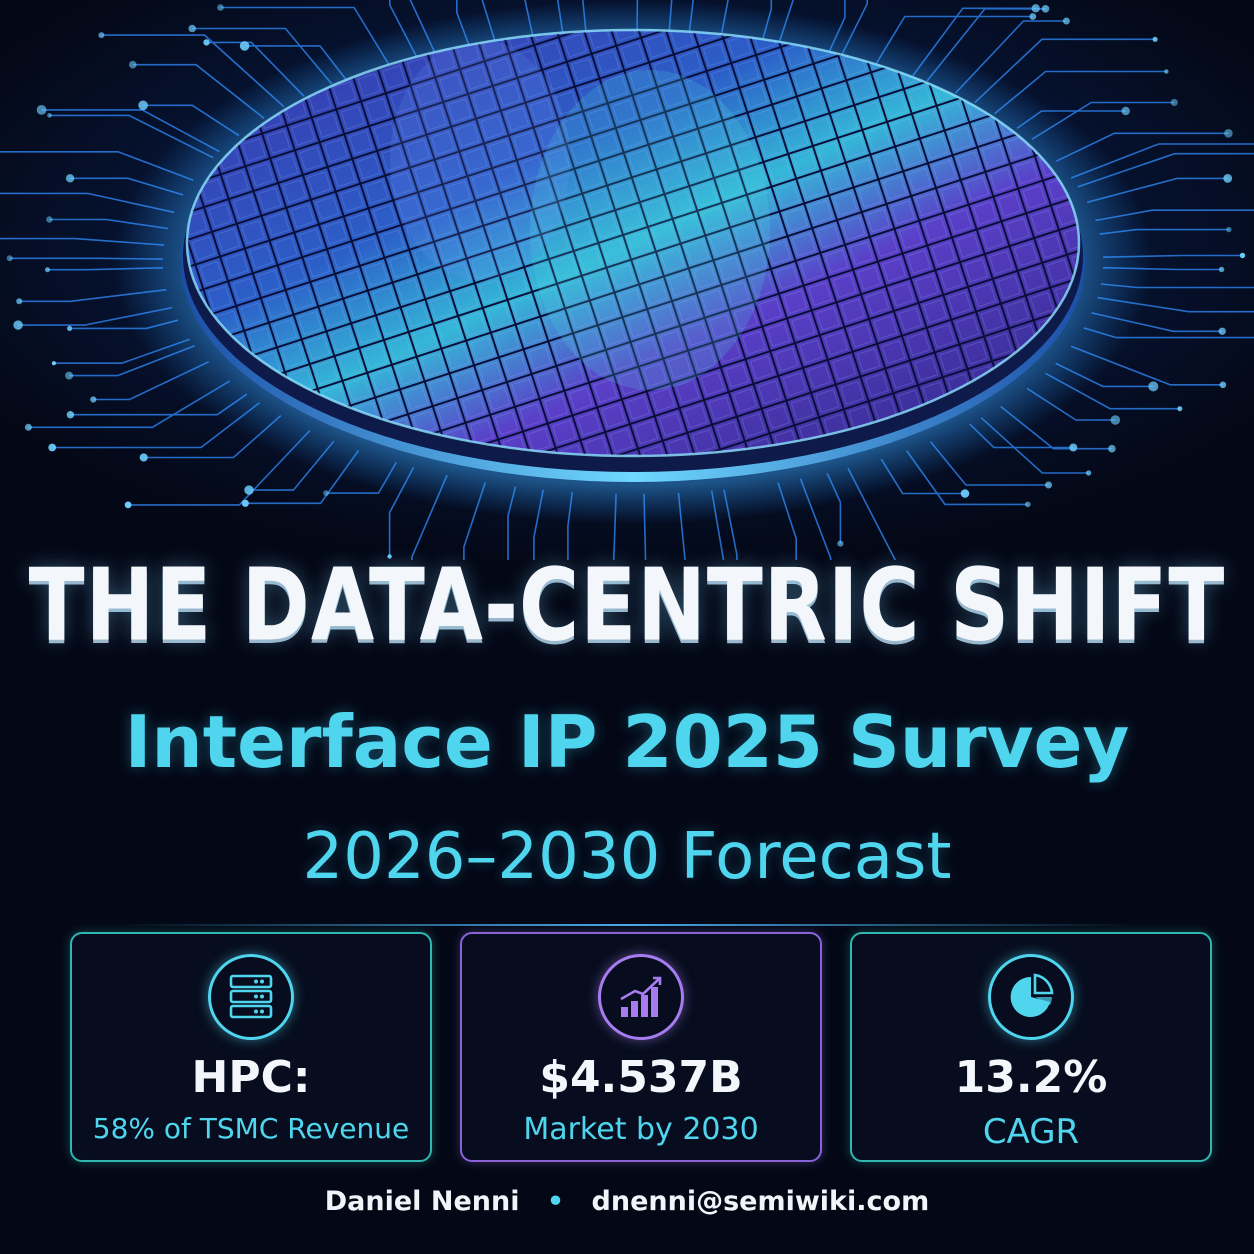  Describe the element at coordinates (1031, 1077) in the screenshot. I see `cagr-value: 13.2%` at that location.